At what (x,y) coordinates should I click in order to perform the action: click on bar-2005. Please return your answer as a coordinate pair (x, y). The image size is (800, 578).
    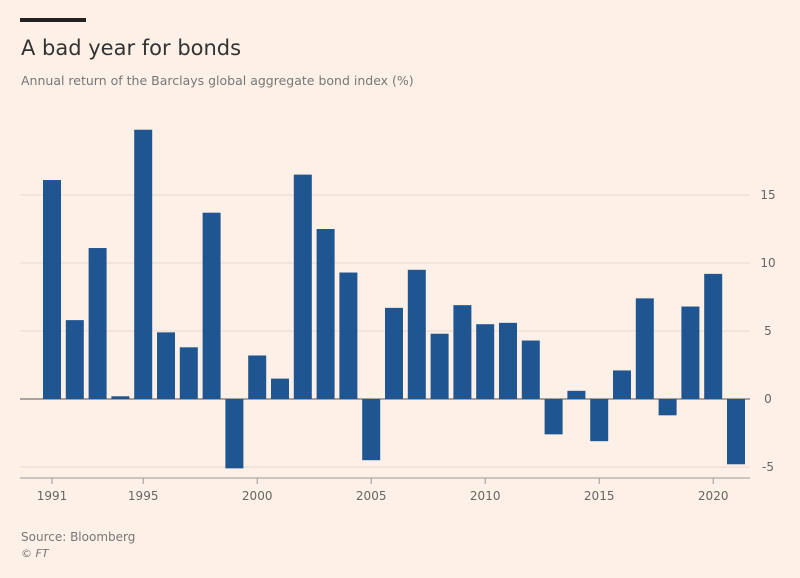
    Looking at the image, I should click on (371, 430).